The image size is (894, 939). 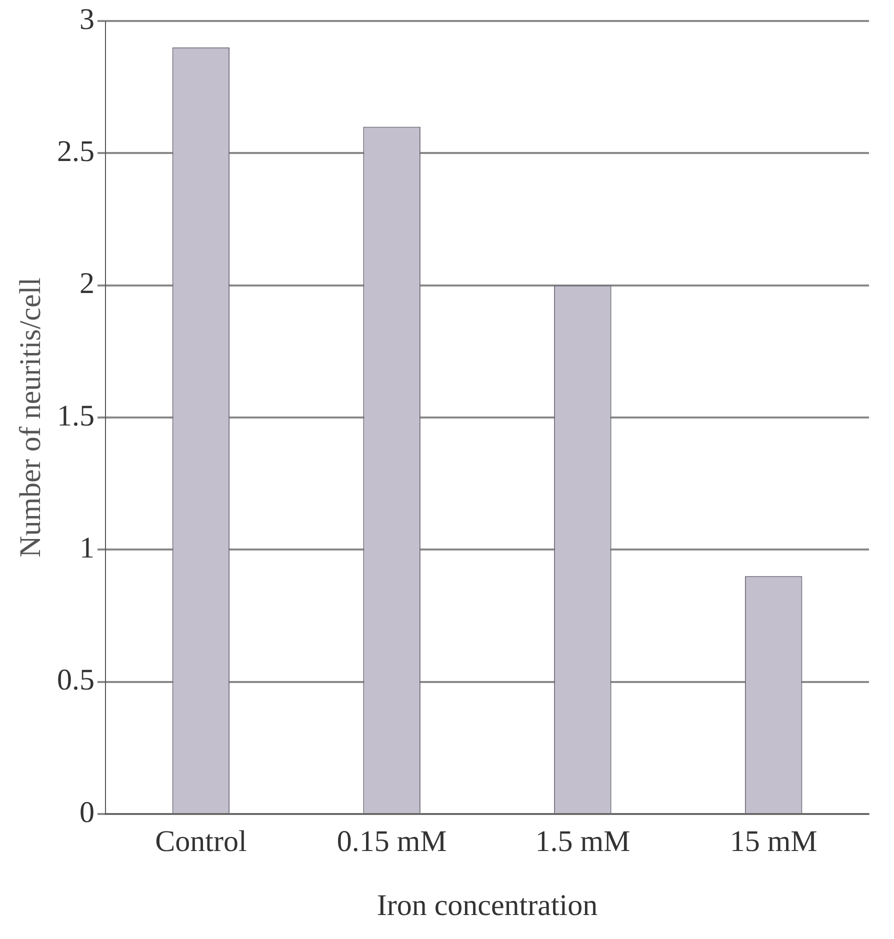 What do you see at coordinates (201, 841) in the screenshot?
I see `x-tick-label: Control` at bounding box center [201, 841].